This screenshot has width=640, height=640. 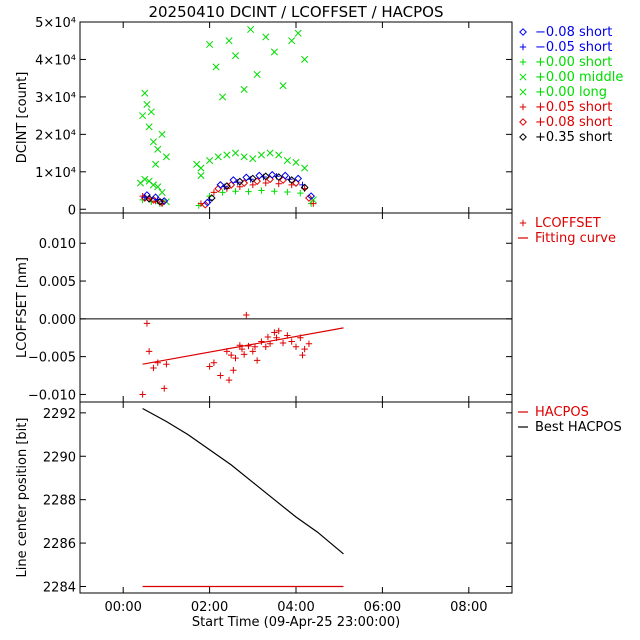 What do you see at coordinates (57, 244) in the screenshot?
I see `y-tick-label: 0.010` at bounding box center [57, 244].